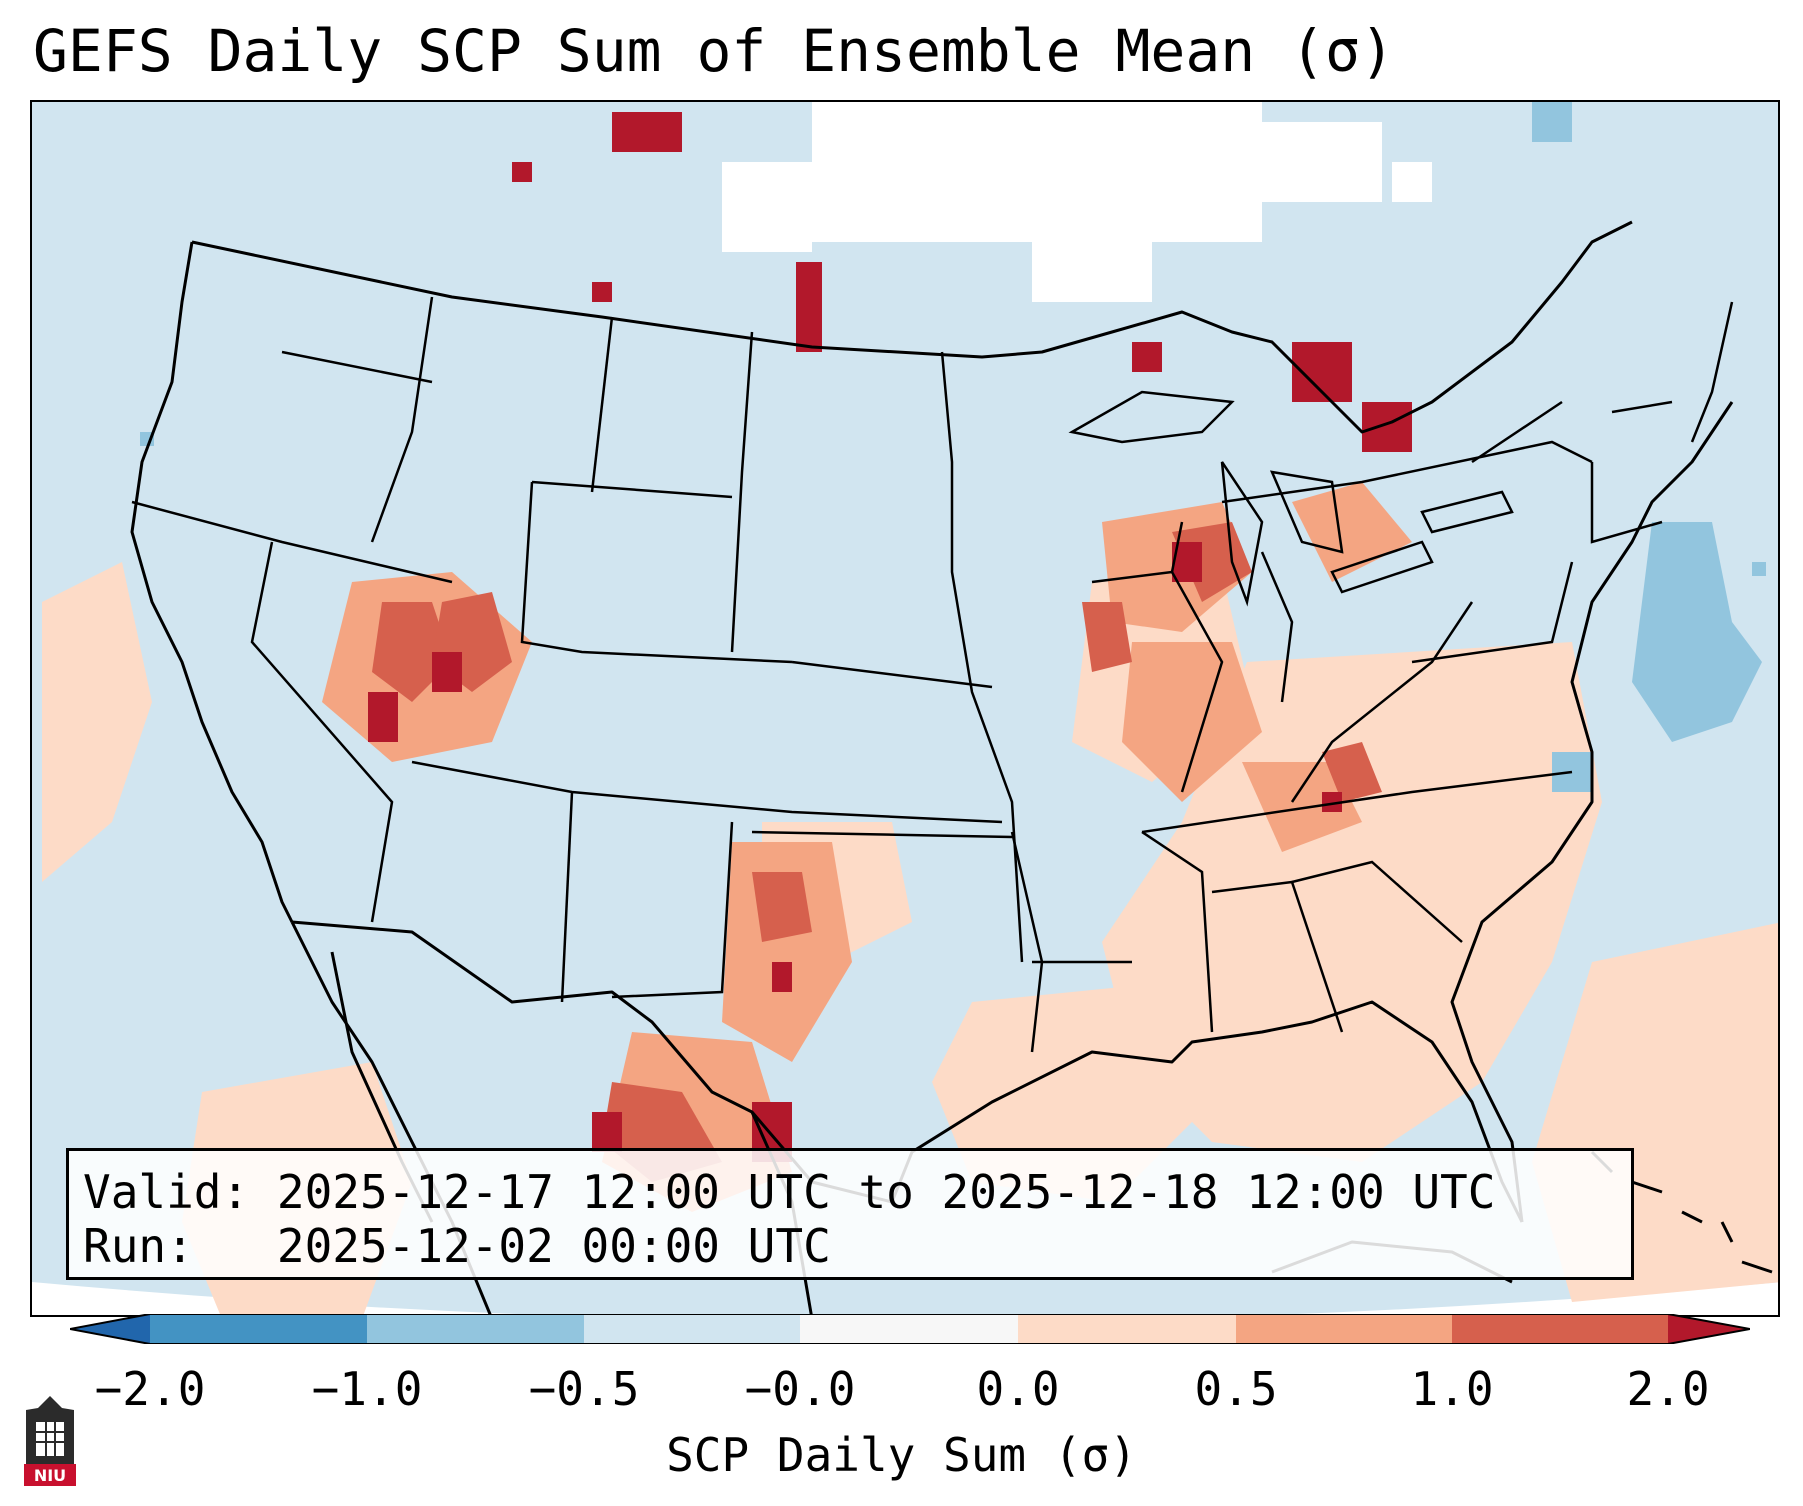 Image resolution: width=1803 pixels, height=1506 pixels. What do you see at coordinates (1306, 512) in the screenshot?
I see `lake-huron` at bounding box center [1306, 512].